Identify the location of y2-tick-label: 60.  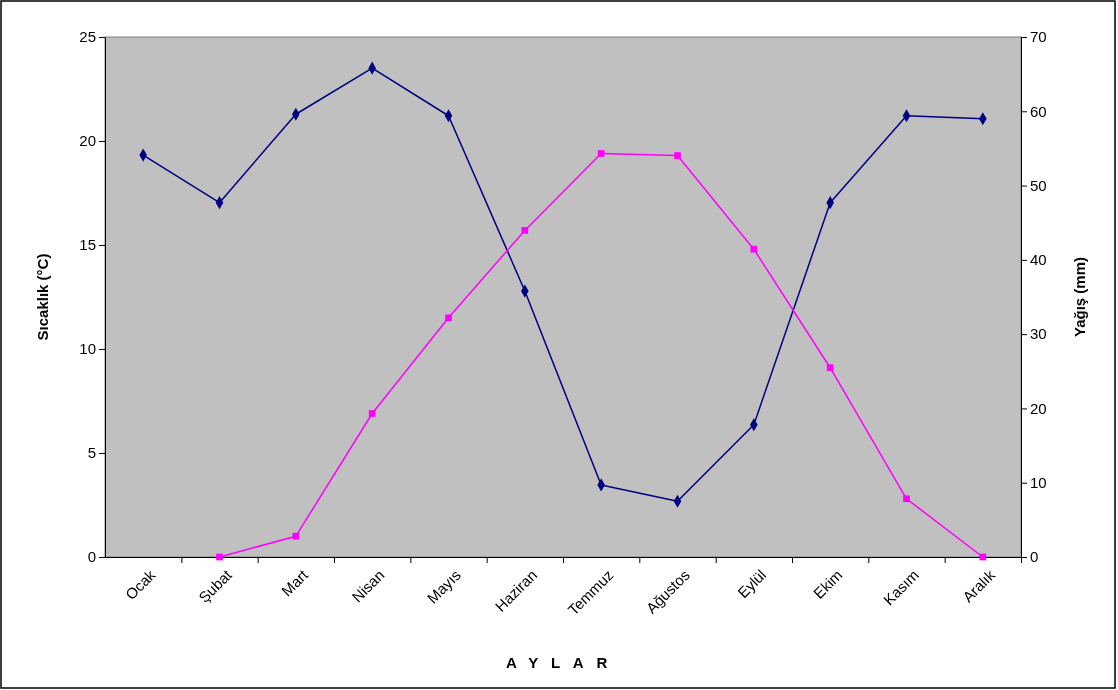
(1038, 111).